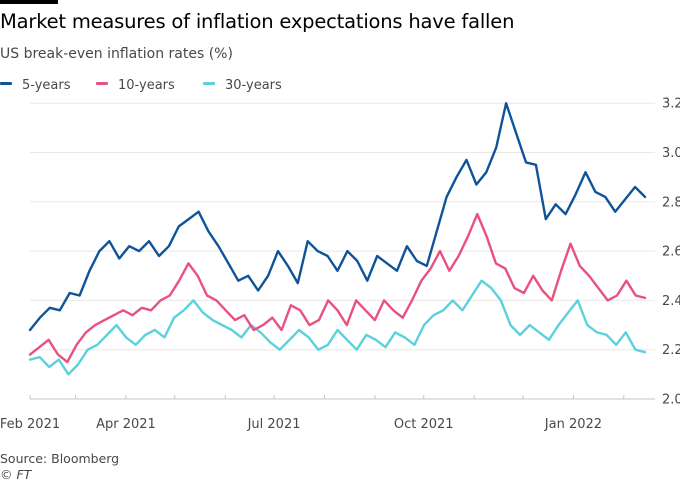 This screenshot has height=486, width=680. I want to click on x-tick-label: Feb 2021, so click(30, 424).